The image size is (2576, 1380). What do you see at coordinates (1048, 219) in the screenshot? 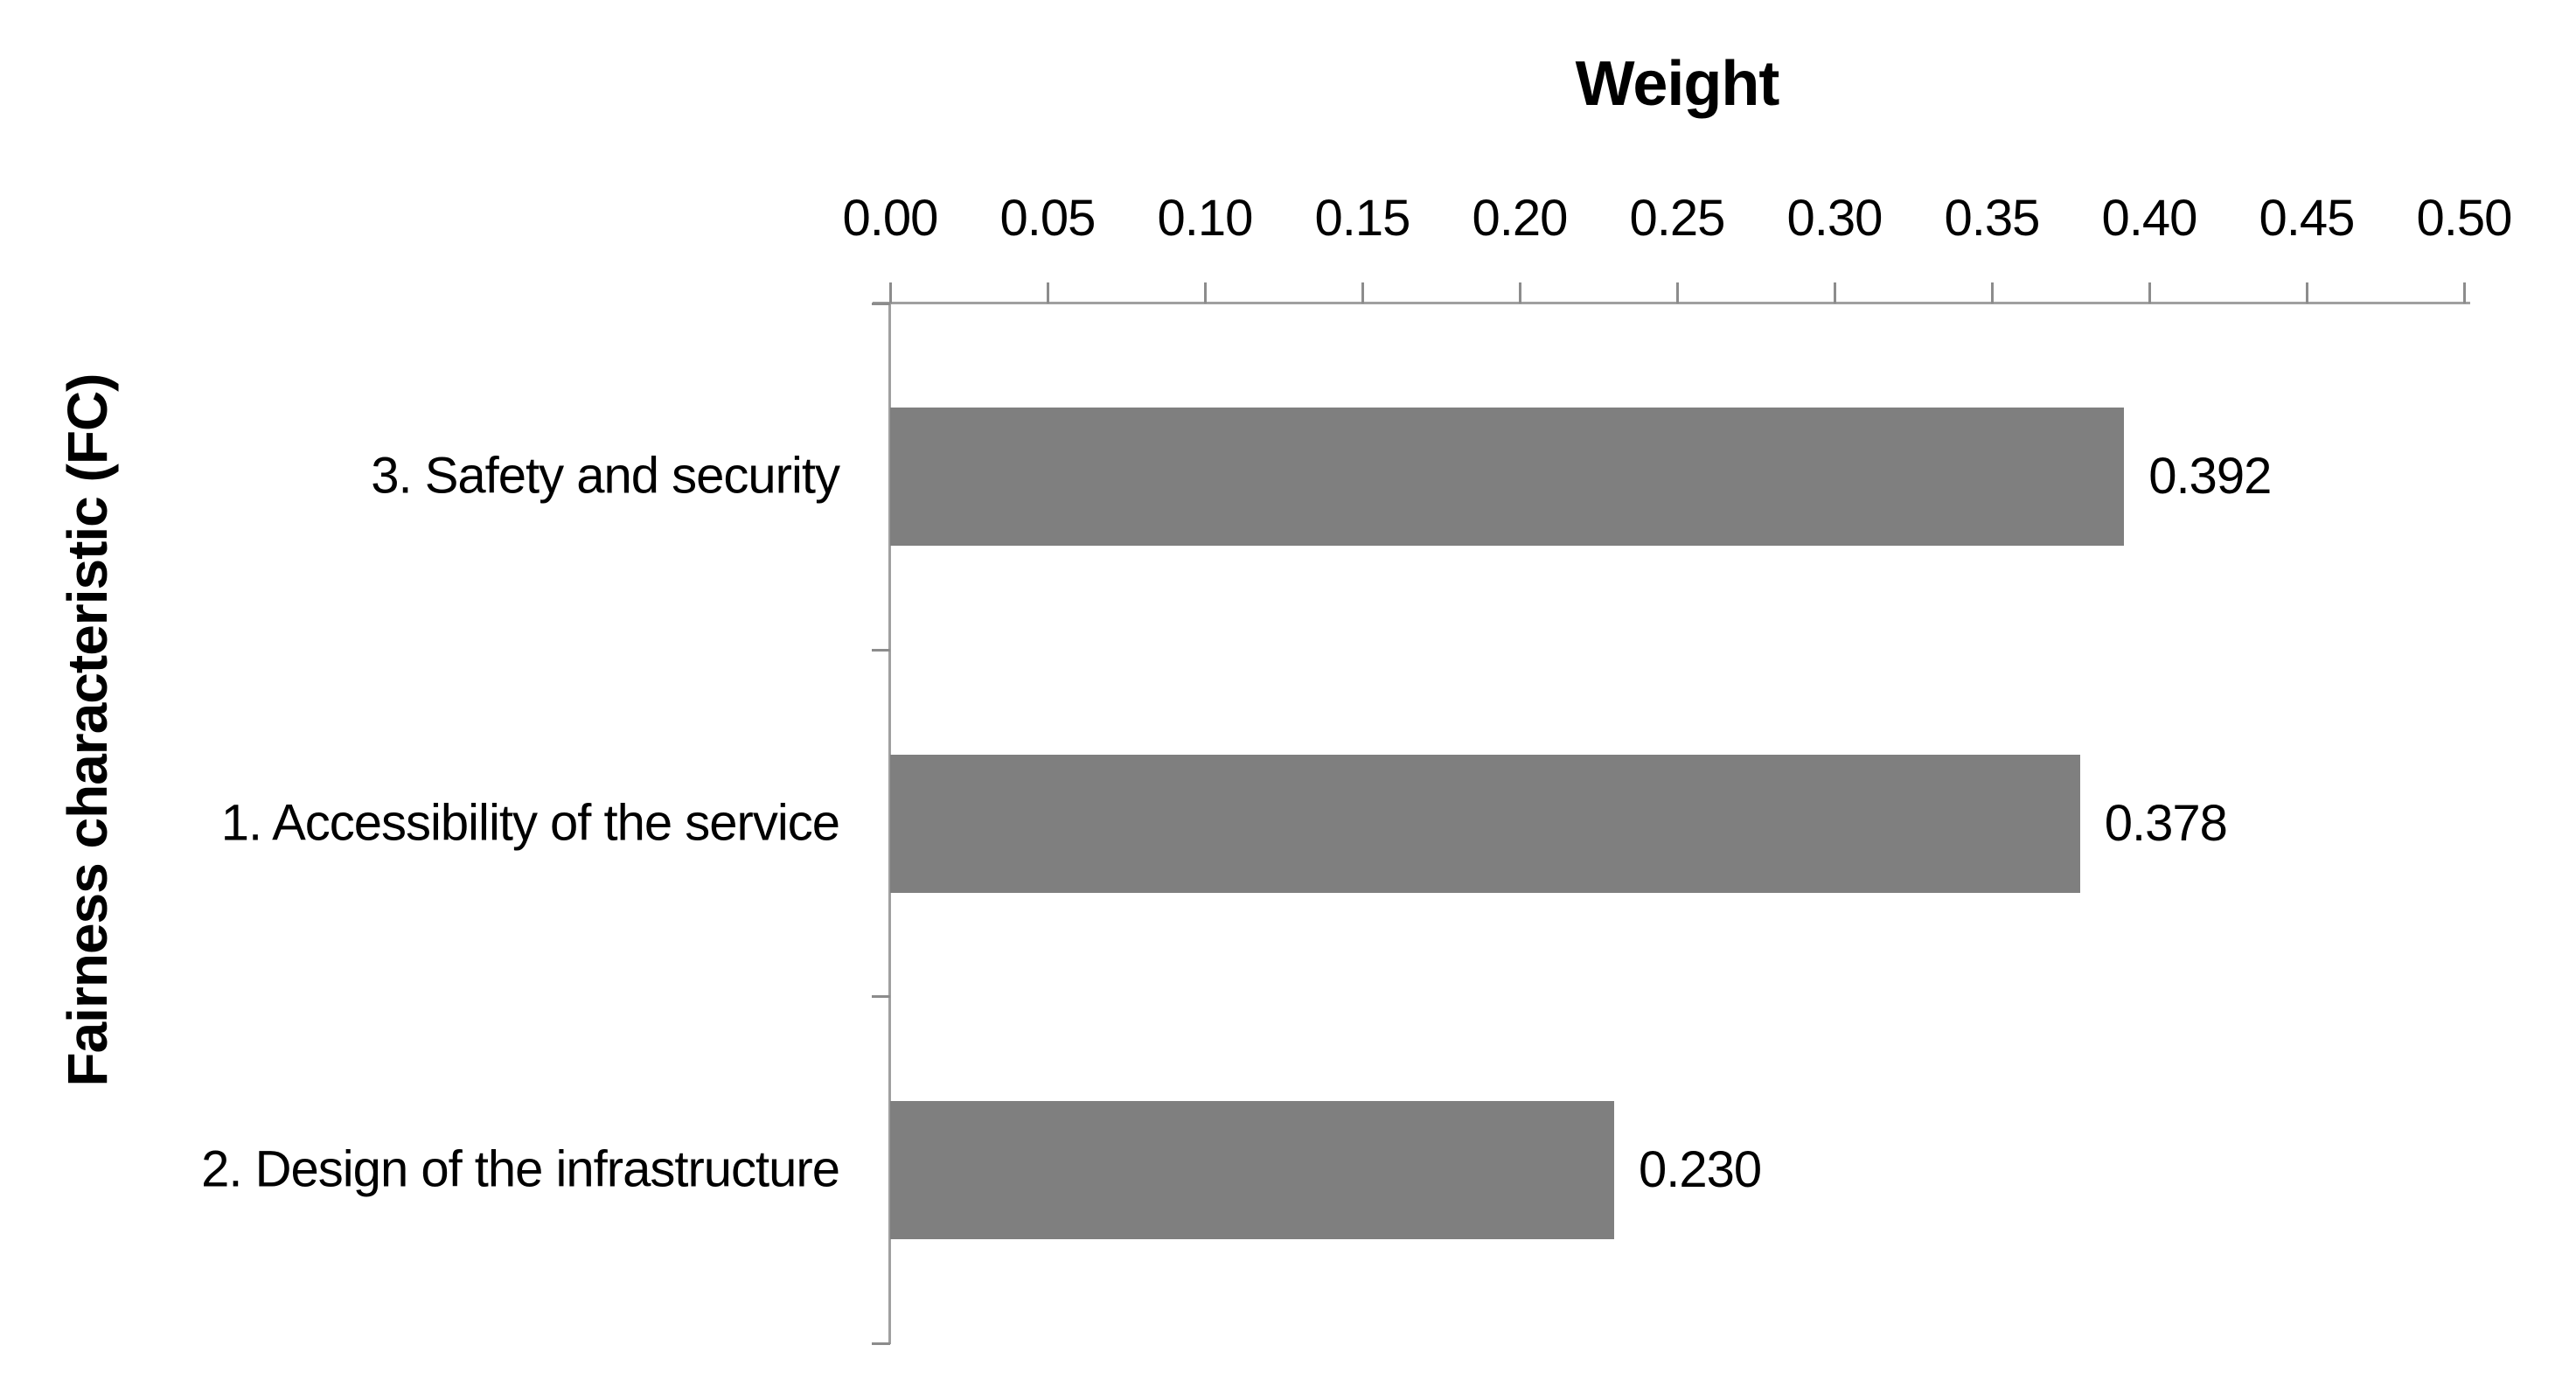
I see `x-tick-label: 0.05` at bounding box center [1048, 219].